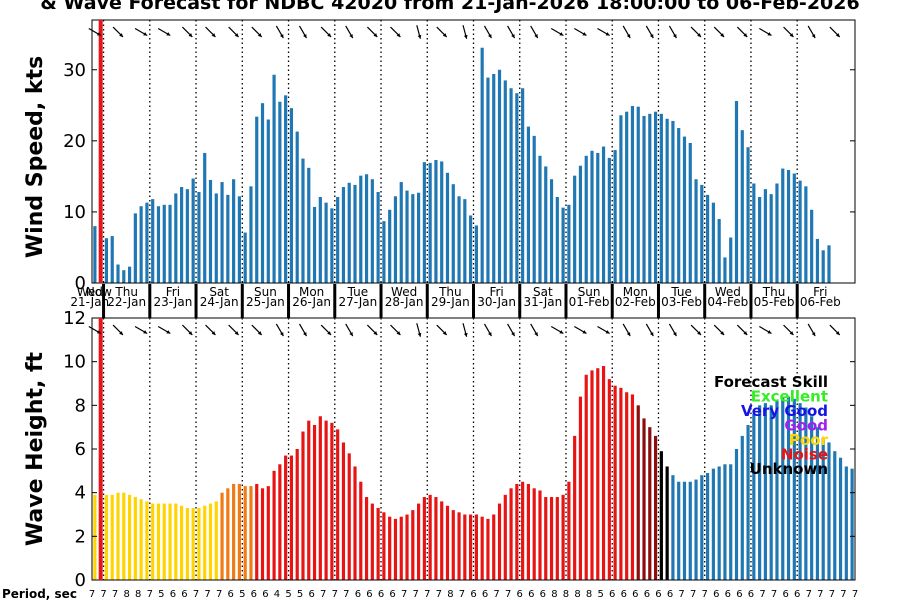 Image resolution: width=900 pixels, height=600 pixels. I want to click on day-label-dow: Tue, so click(681, 292).